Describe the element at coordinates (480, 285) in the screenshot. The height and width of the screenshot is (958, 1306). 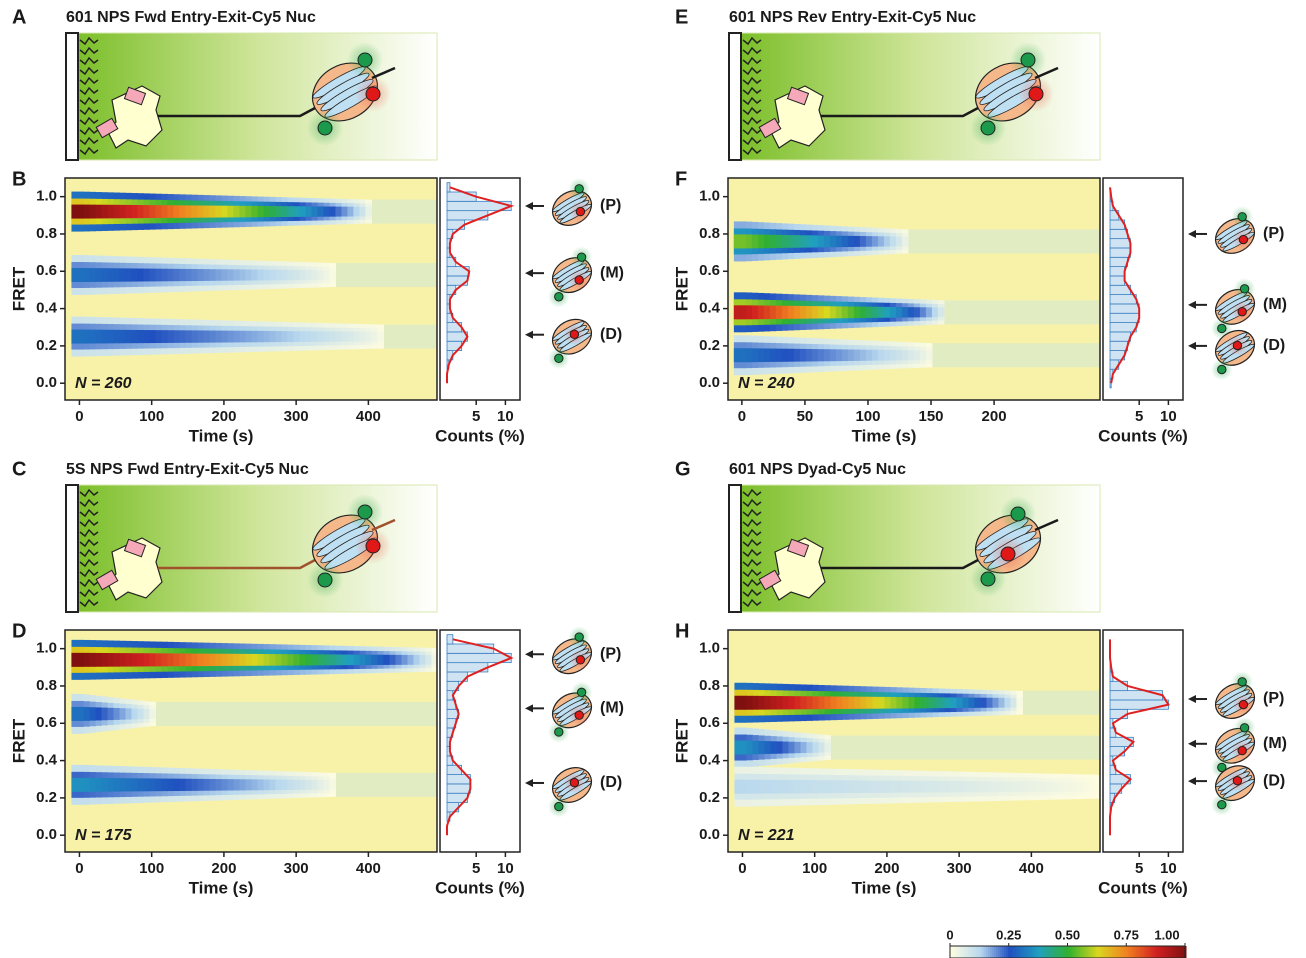
I see `hist-fit` at that location.